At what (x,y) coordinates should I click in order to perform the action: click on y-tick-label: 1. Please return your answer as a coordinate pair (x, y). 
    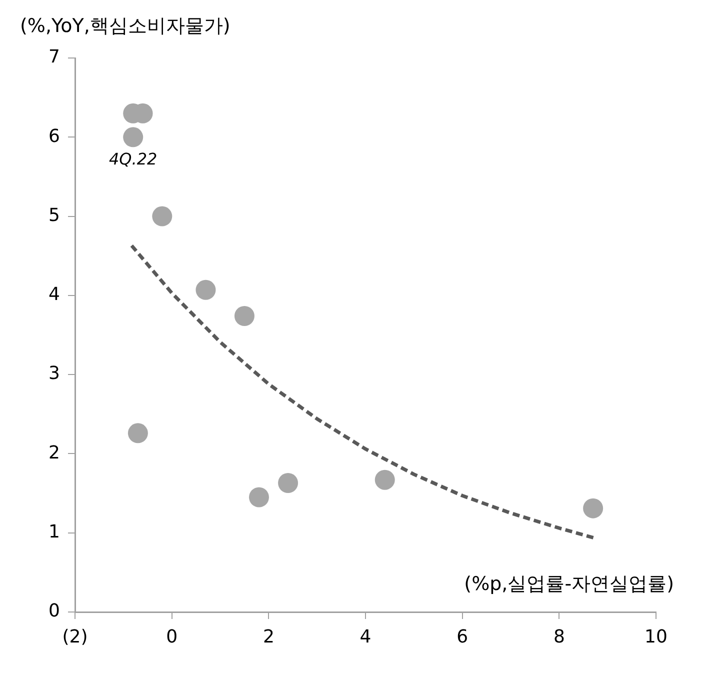
    Looking at the image, I should click on (54, 532).